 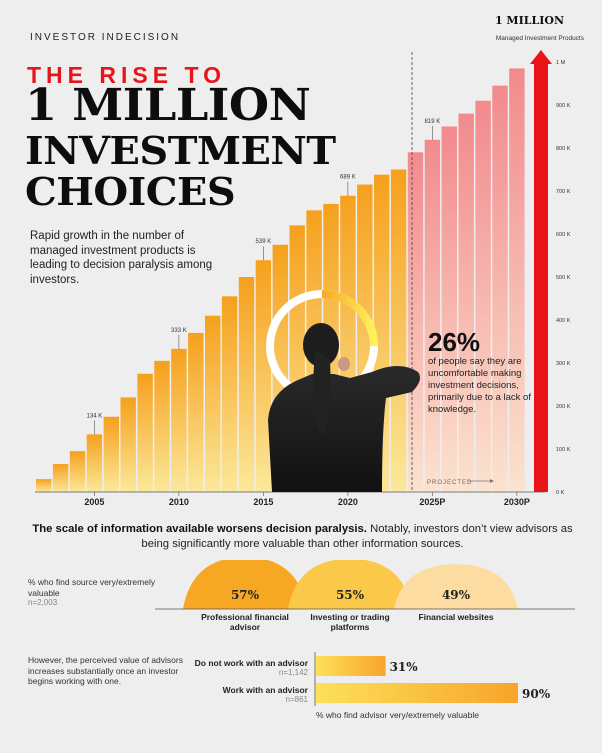 I want to click on bar-2004, so click(x=77, y=471).